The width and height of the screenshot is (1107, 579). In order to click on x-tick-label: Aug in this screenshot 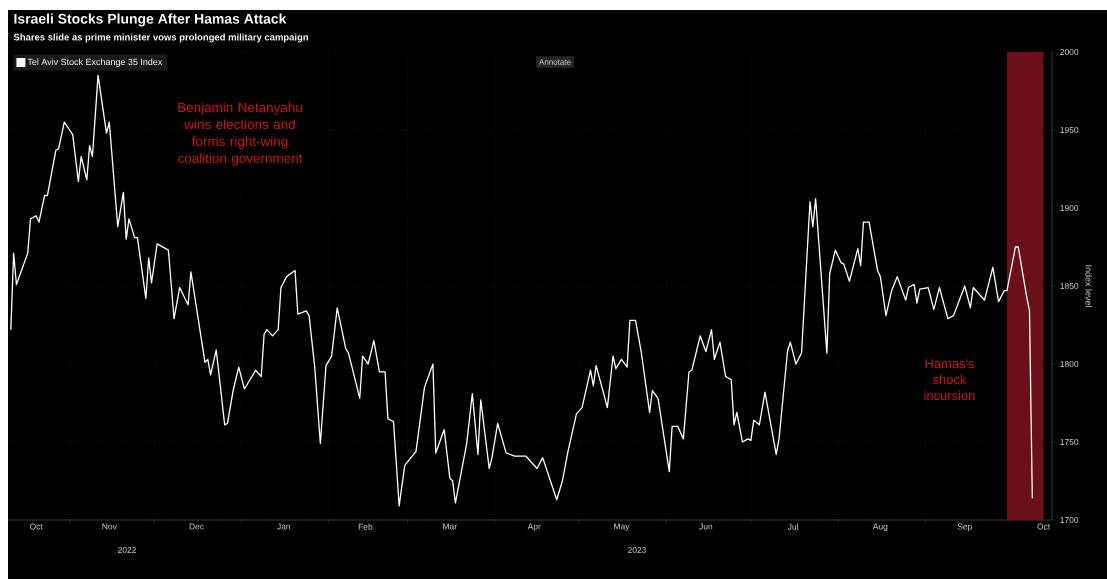, I will do `click(880, 527)`.